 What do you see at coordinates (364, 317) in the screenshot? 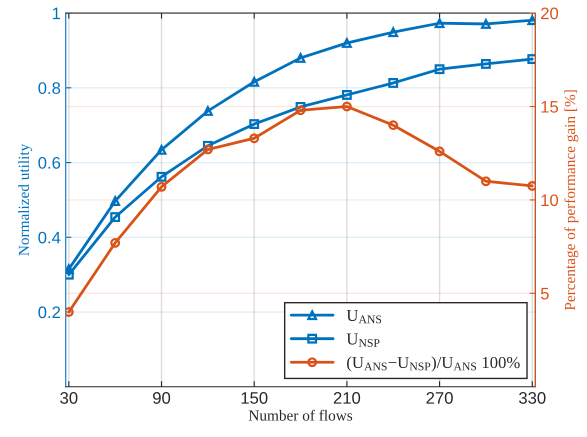
I see `legend-label: U$_{ANS}$` at bounding box center [364, 317].